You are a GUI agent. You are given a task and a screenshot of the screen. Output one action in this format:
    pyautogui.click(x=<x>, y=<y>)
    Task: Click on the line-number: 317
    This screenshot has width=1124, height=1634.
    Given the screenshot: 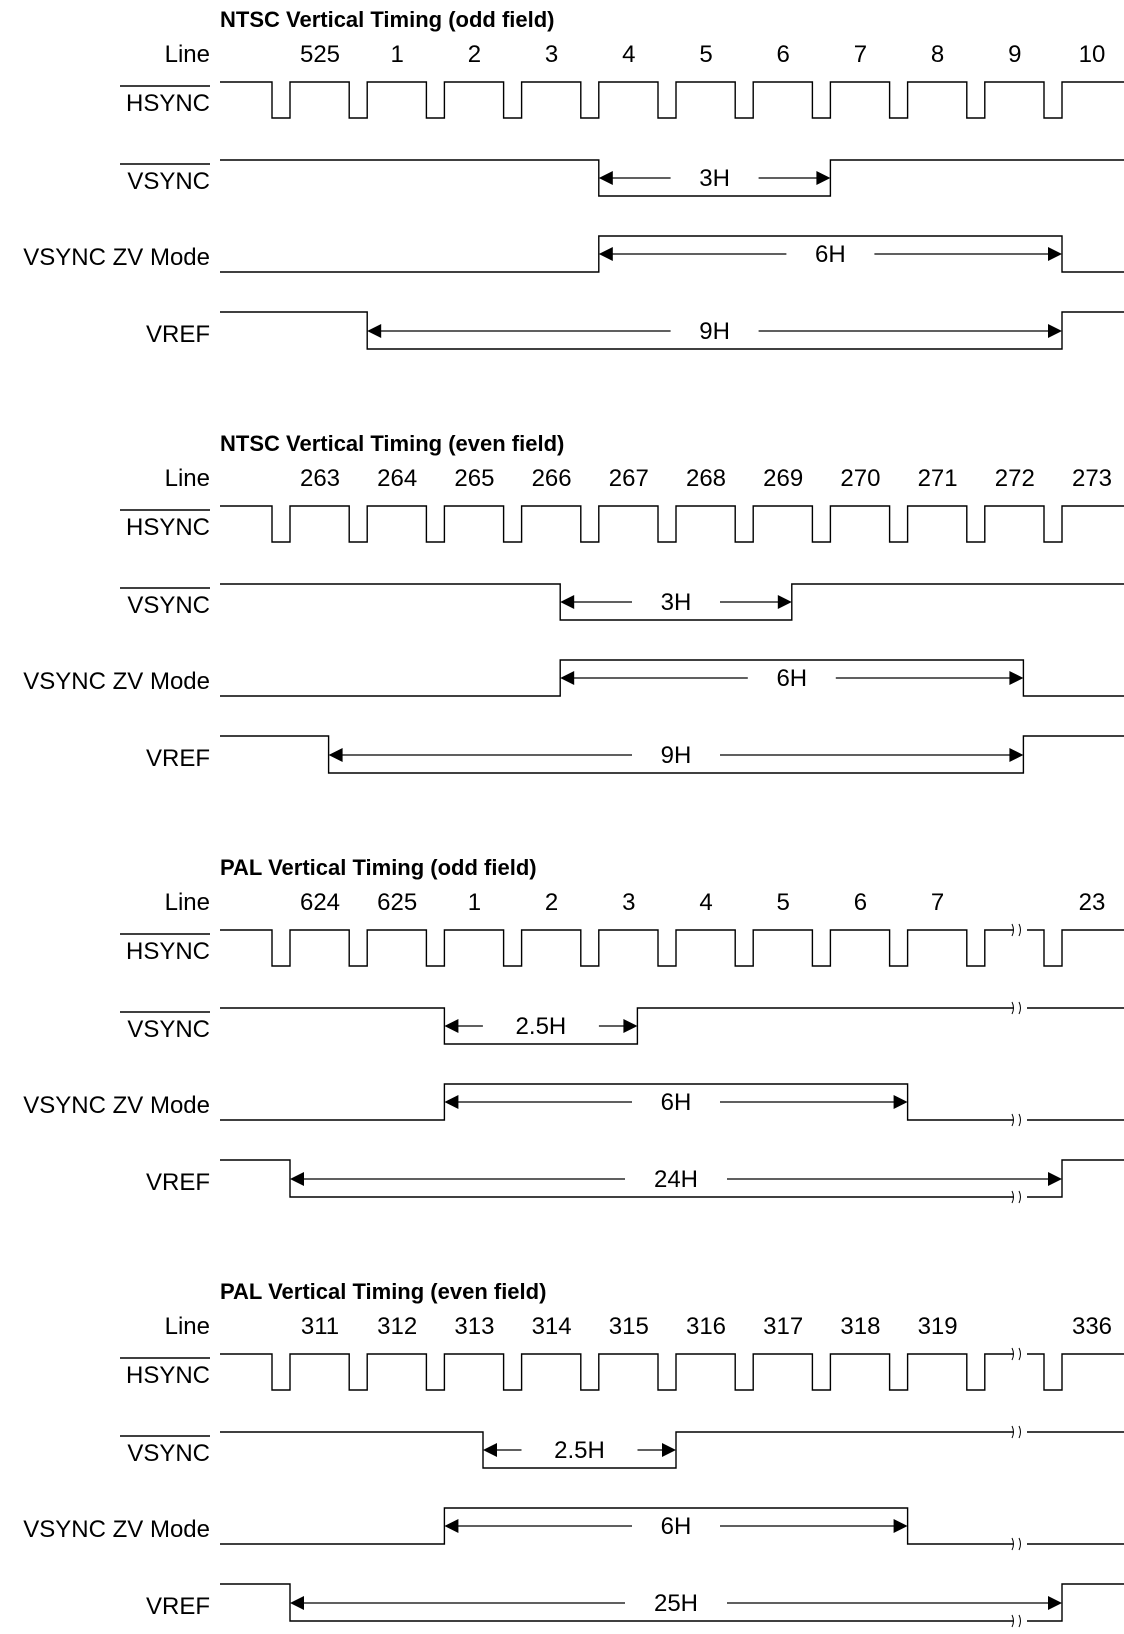 What is the action you would take?
    pyautogui.click(x=783, y=1326)
    